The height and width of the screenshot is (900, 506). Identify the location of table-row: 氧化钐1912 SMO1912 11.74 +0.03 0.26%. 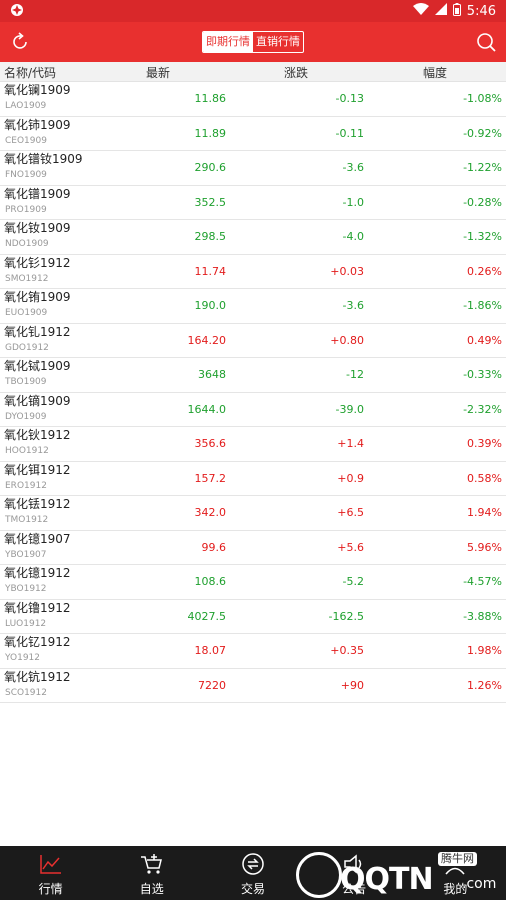
(253, 271).